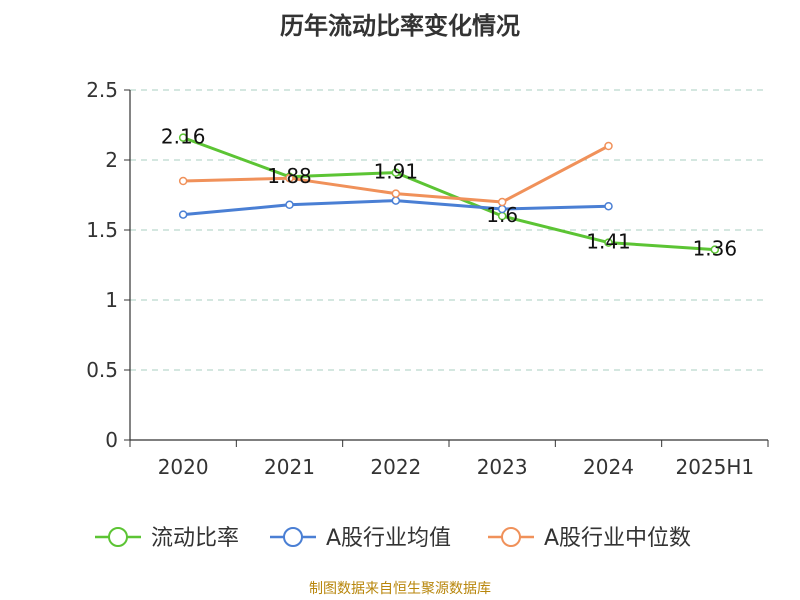 The height and width of the screenshot is (600, 800). I want to click on legend-item: A股行业中位数, so click(589, 538).